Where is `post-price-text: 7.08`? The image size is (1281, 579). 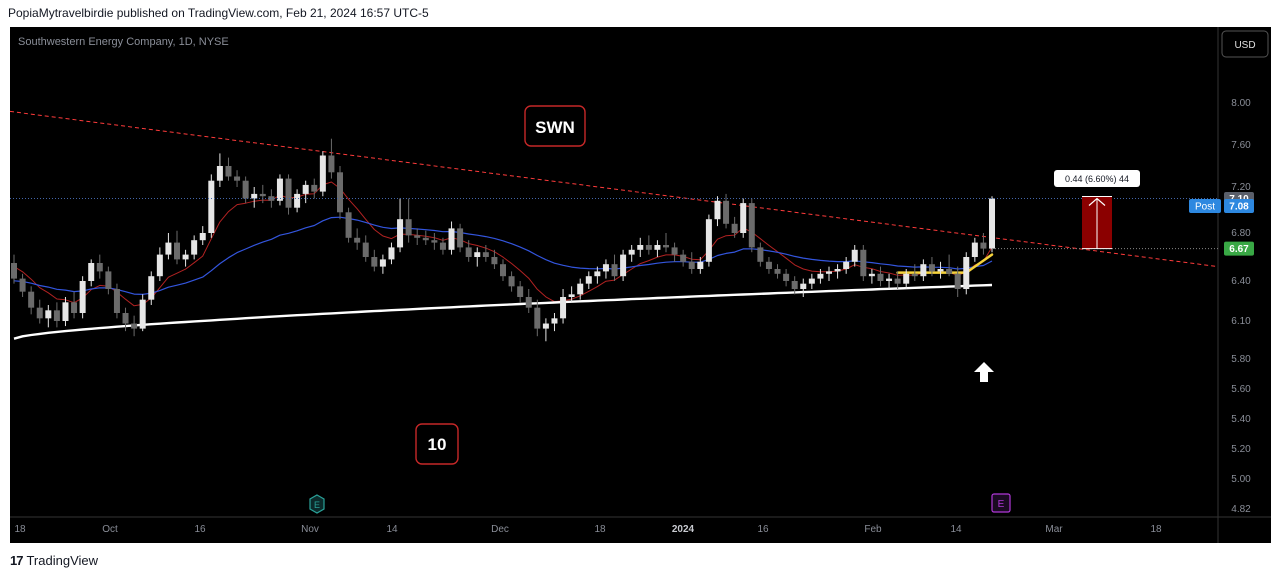 post-price-text: 7.08 is located at coordinates (1239, 206).